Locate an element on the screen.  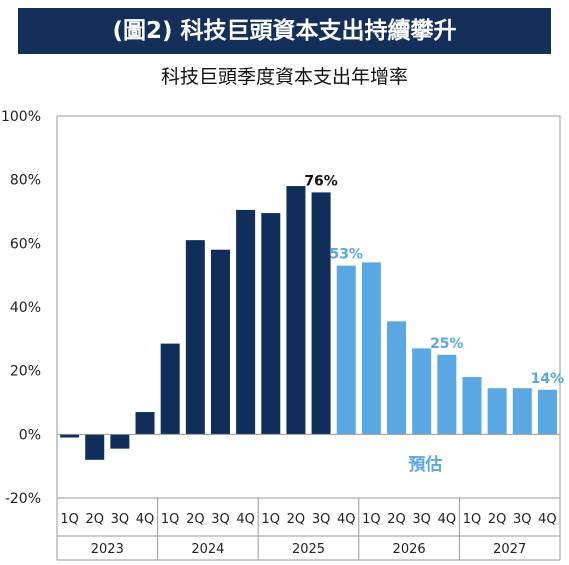
y-tick-label: 80% is located at coordinates (25, 181).